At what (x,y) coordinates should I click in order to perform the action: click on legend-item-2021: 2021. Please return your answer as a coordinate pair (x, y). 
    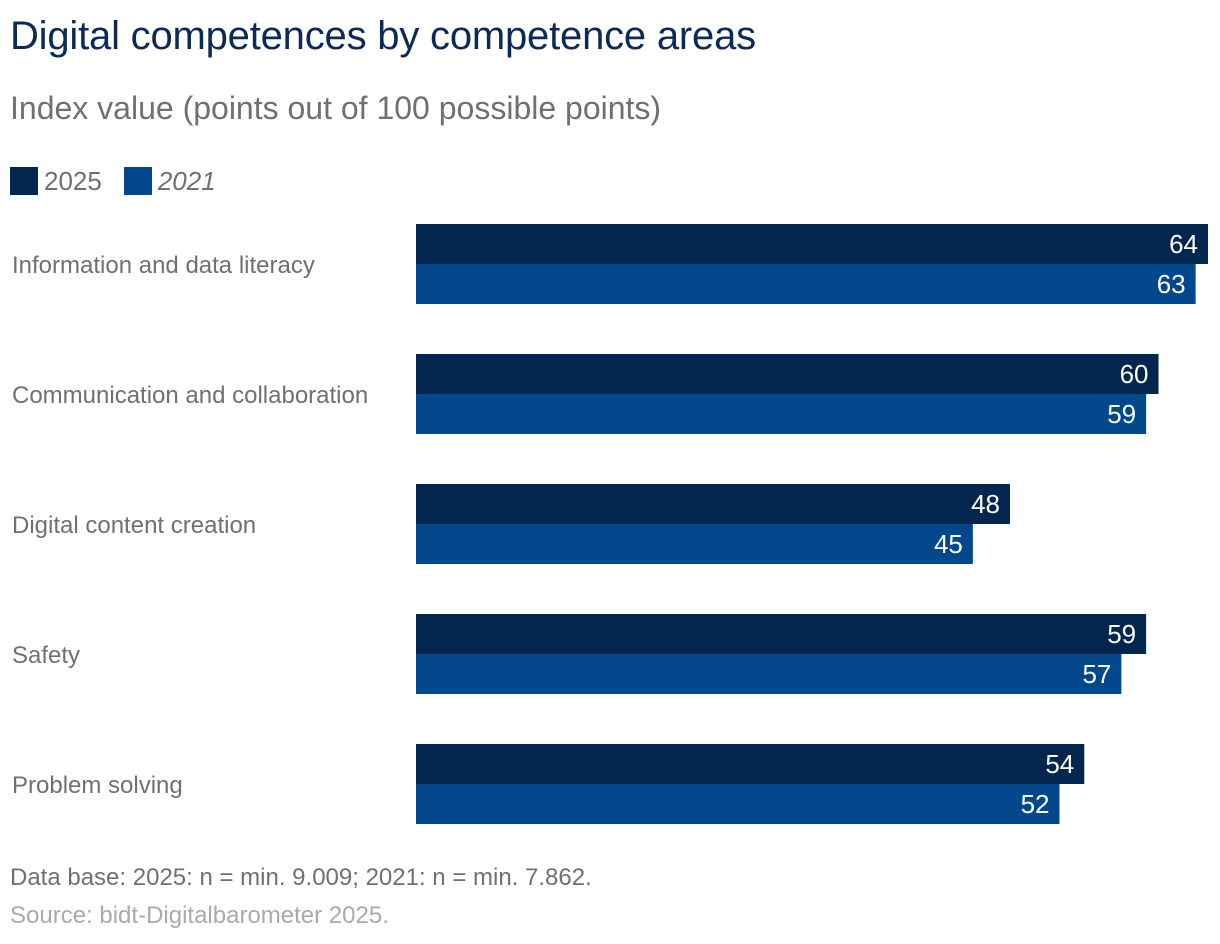
    Looking at the image, I should click on (169, 181).